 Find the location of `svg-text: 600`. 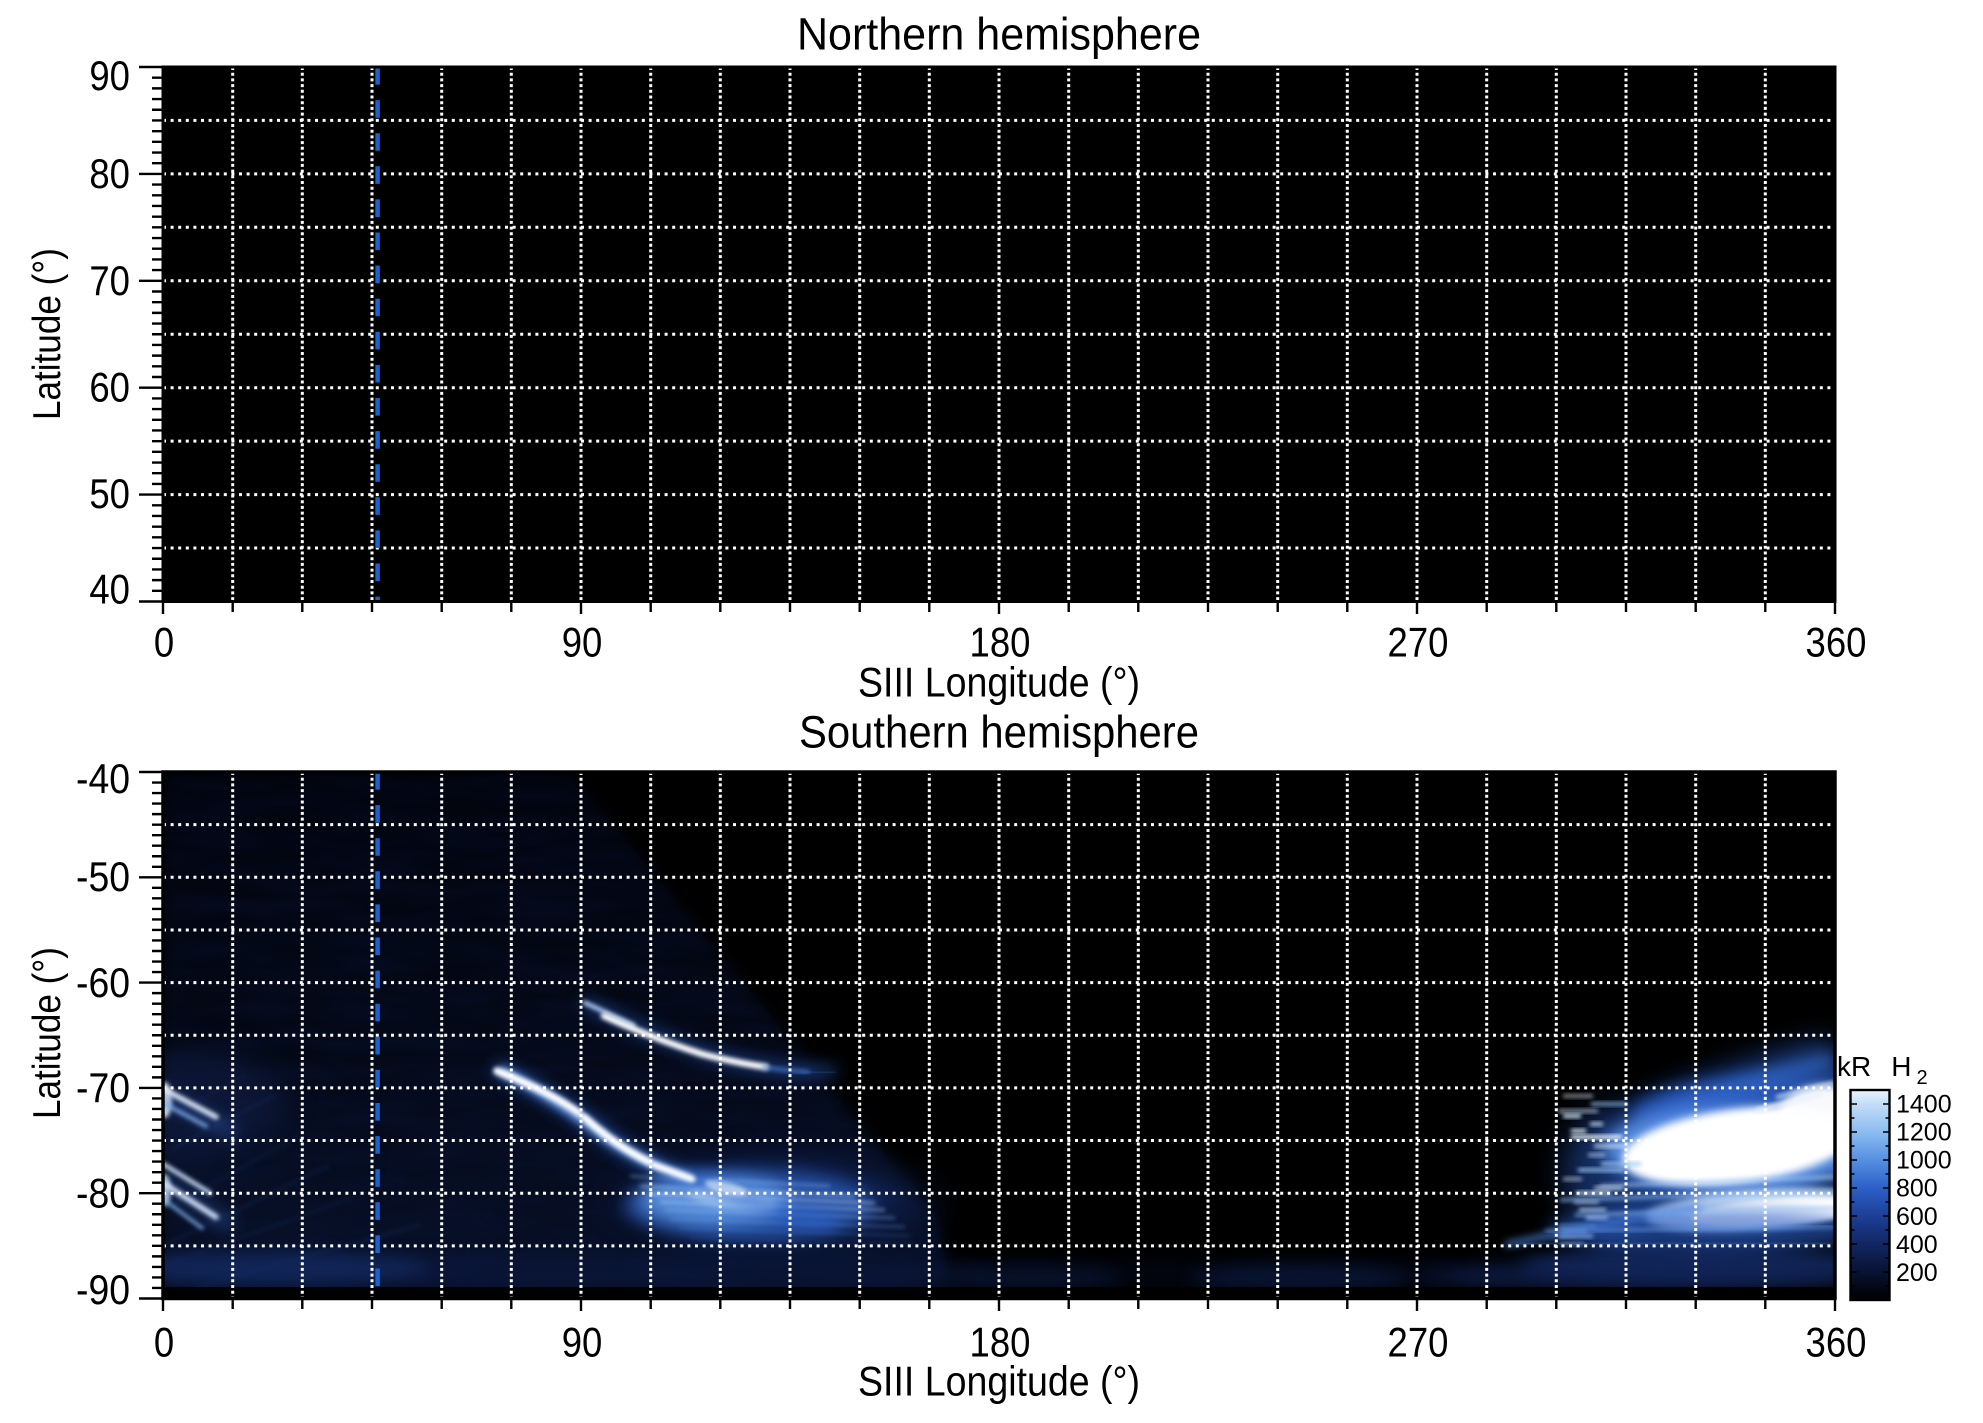

svg-text: 600 is located at coordinates (1917, 1217).